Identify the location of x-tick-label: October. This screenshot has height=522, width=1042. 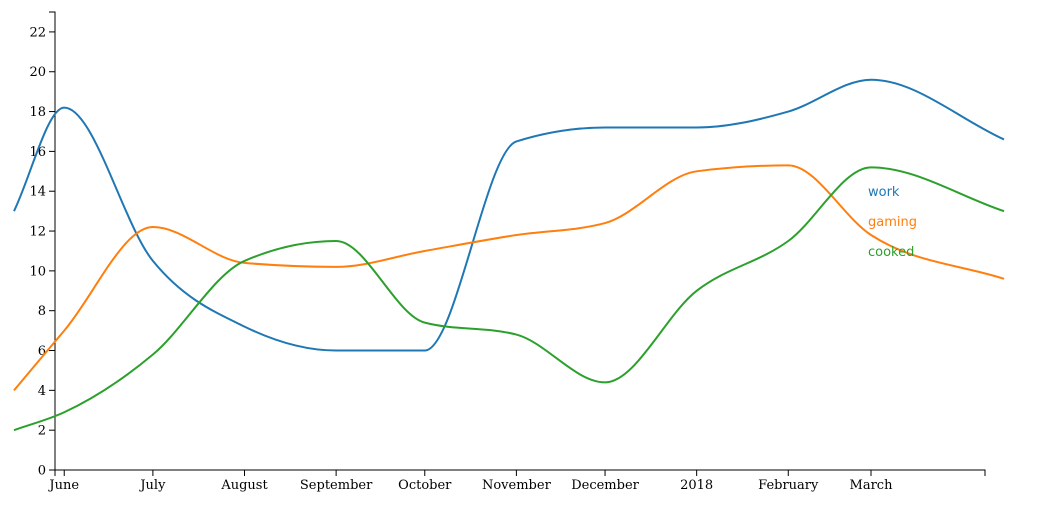
(425, 485).